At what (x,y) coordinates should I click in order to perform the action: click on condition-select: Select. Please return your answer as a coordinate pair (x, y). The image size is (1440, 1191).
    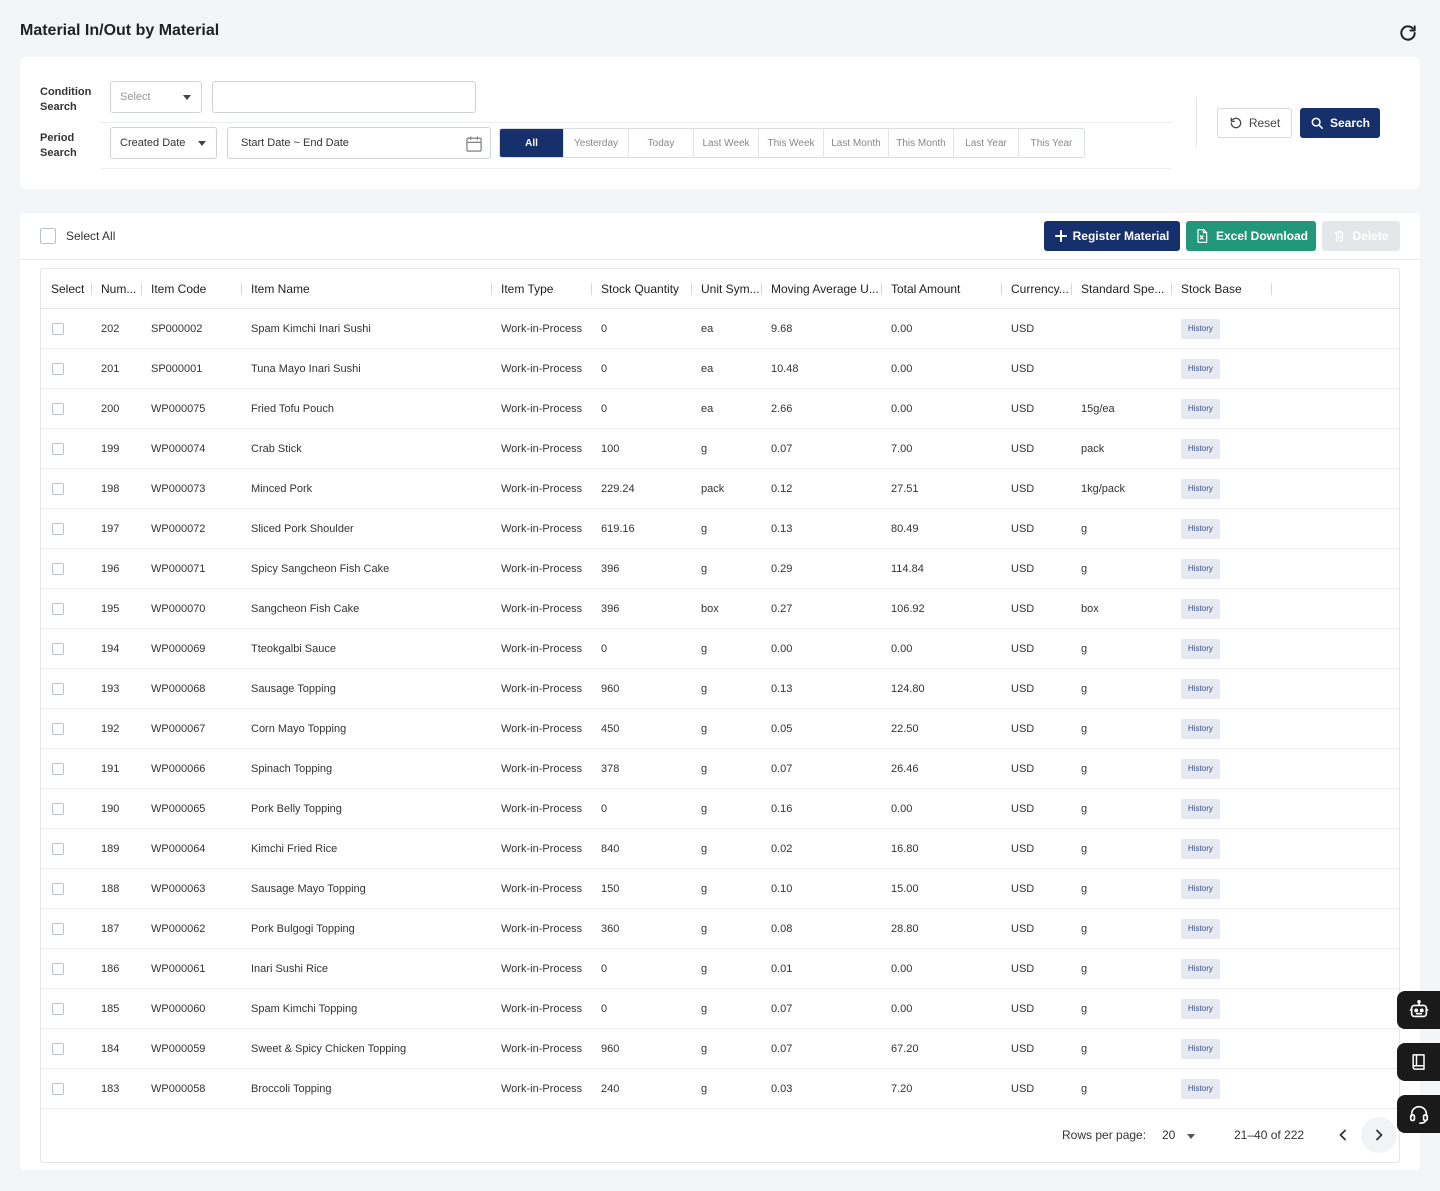
    Looking at the image, I should click on (156, 97).